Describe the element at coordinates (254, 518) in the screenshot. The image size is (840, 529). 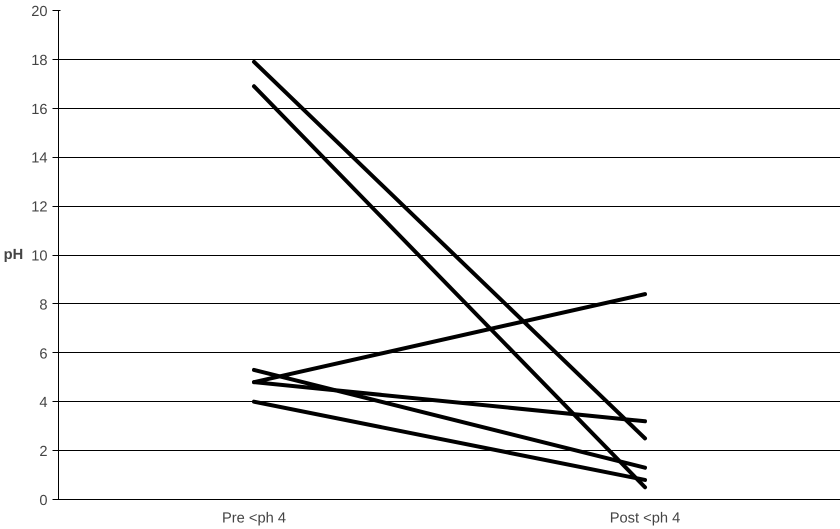
I see `x-tick-label: Pre <ph 4` at that location.